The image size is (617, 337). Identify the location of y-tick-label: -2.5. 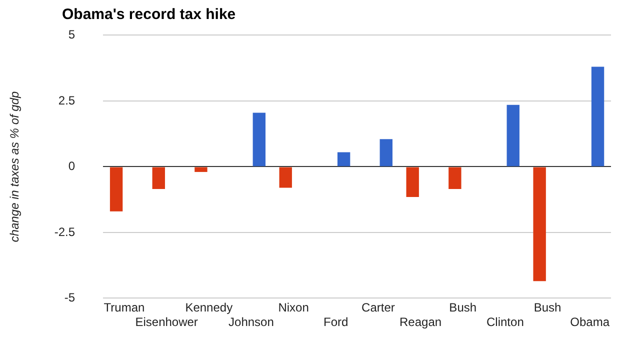
(65, 231).